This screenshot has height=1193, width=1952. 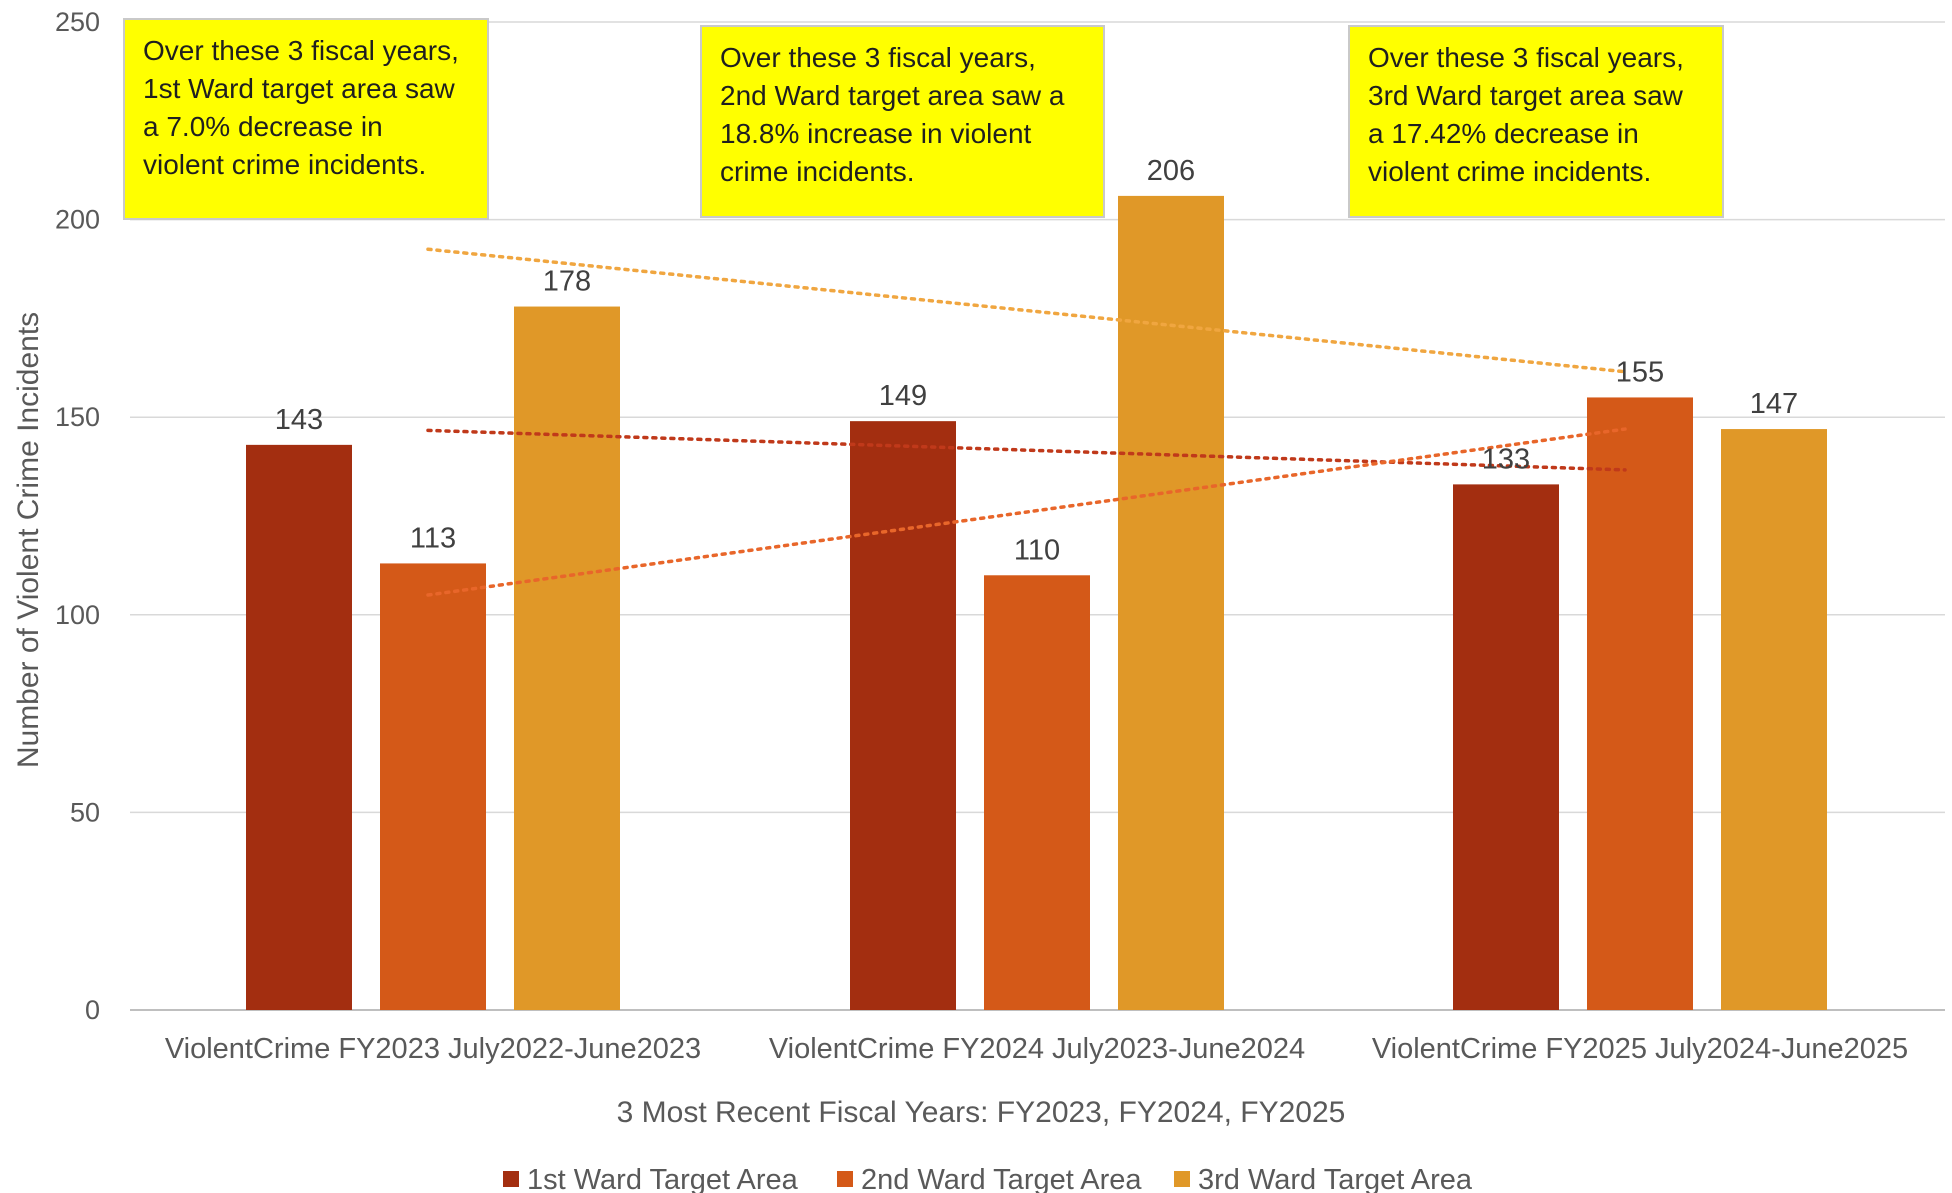 I want to click on y-tick-label: 200, so click(x=77, y=220).